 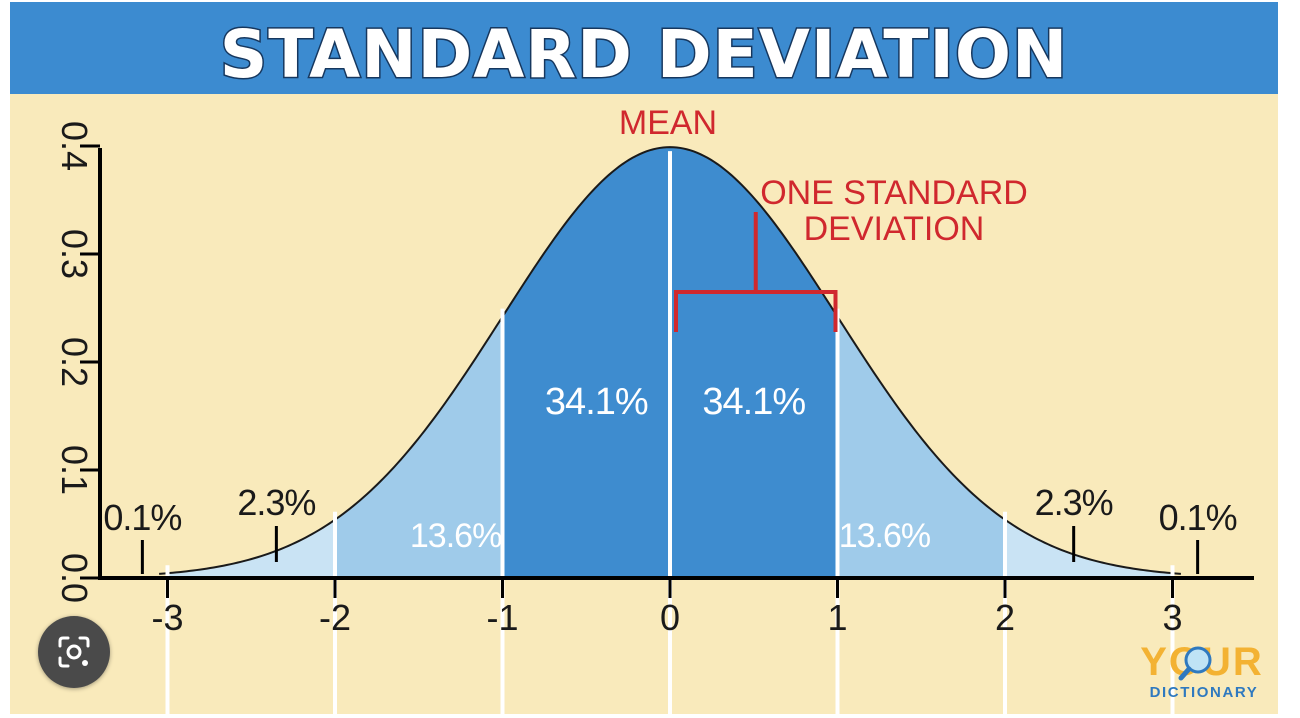 I want to click on y-tick-label: 0.2, so click(x=74, y=362).